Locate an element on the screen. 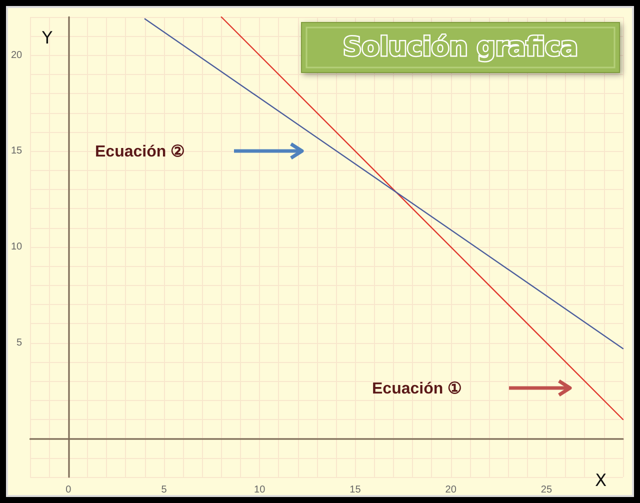 The width and height of the screenshot is (640, 503). annotation: Ecuación ② is located at coordinates (140, 152).